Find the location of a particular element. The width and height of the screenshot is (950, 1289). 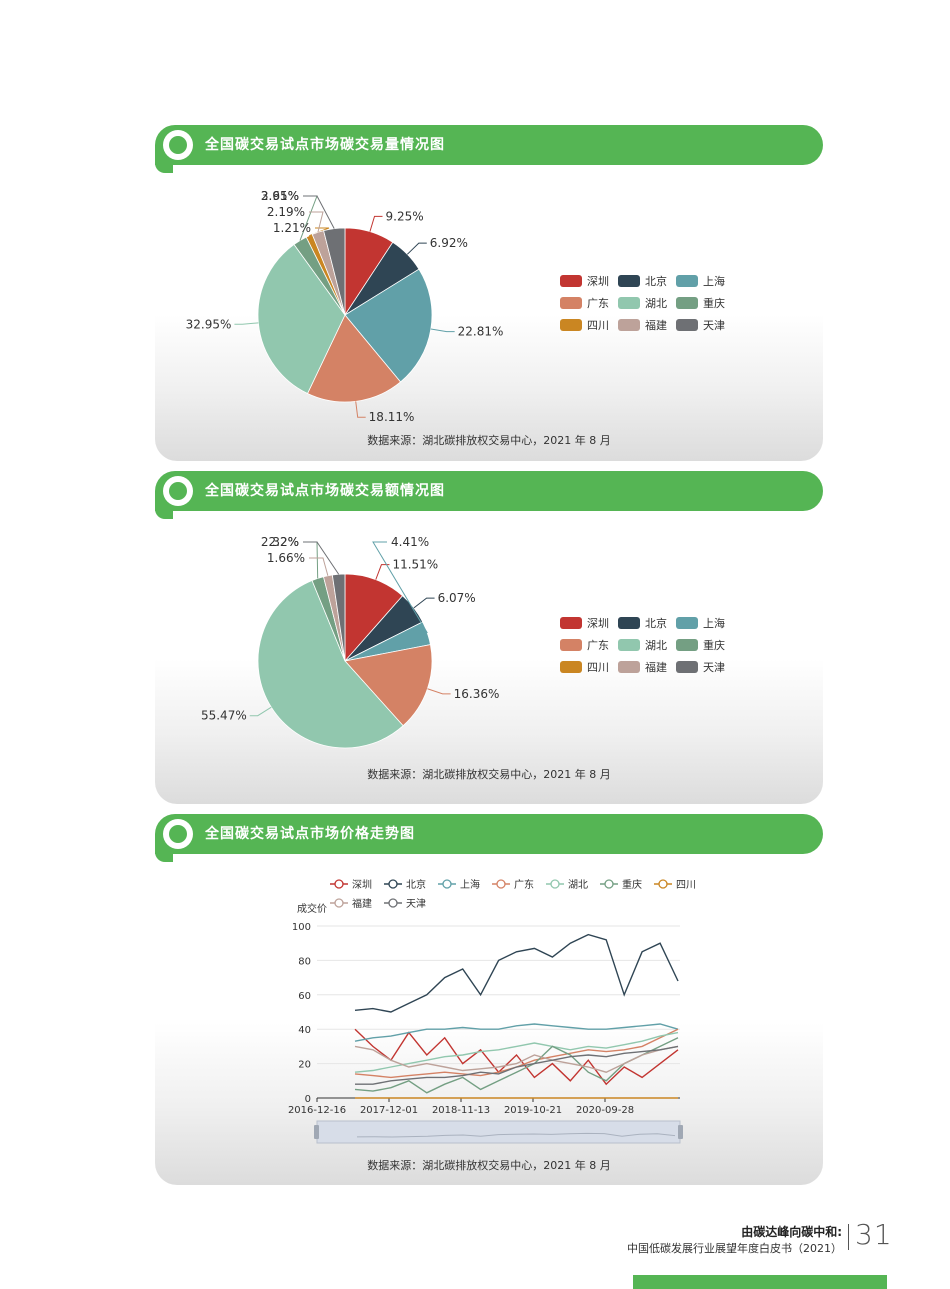

pie-value-label: 2.2% is located at coordinates (284, 542).